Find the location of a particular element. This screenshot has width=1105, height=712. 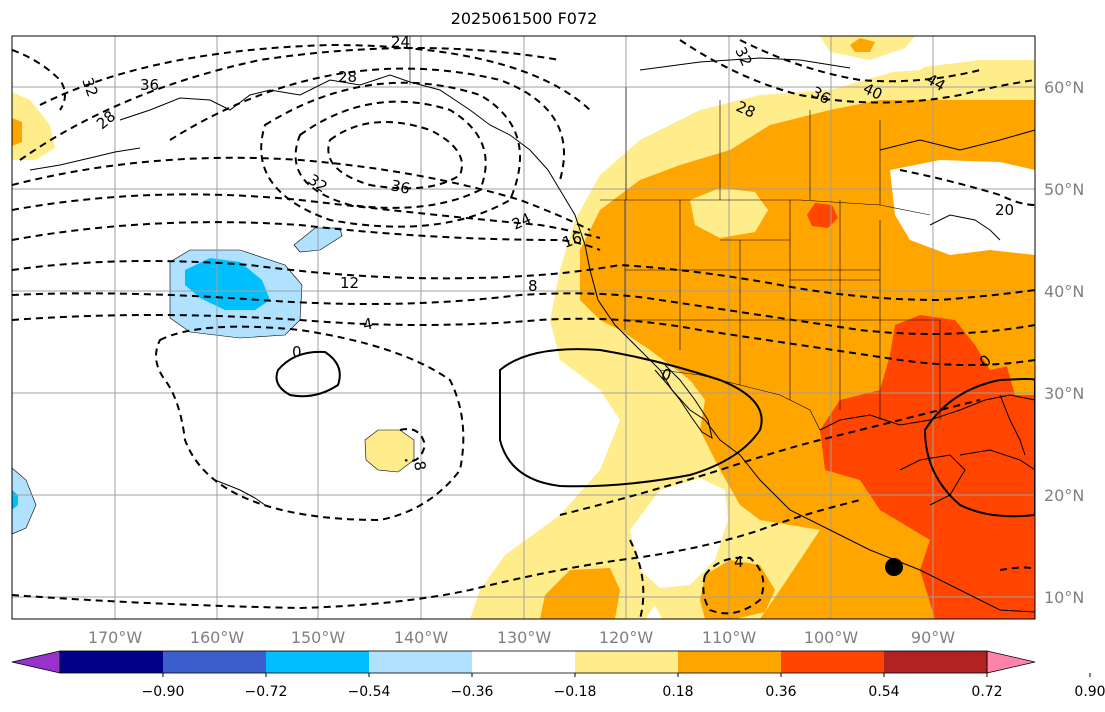

lat-tick-label: 60°N is located at coordinates (1064, 87).